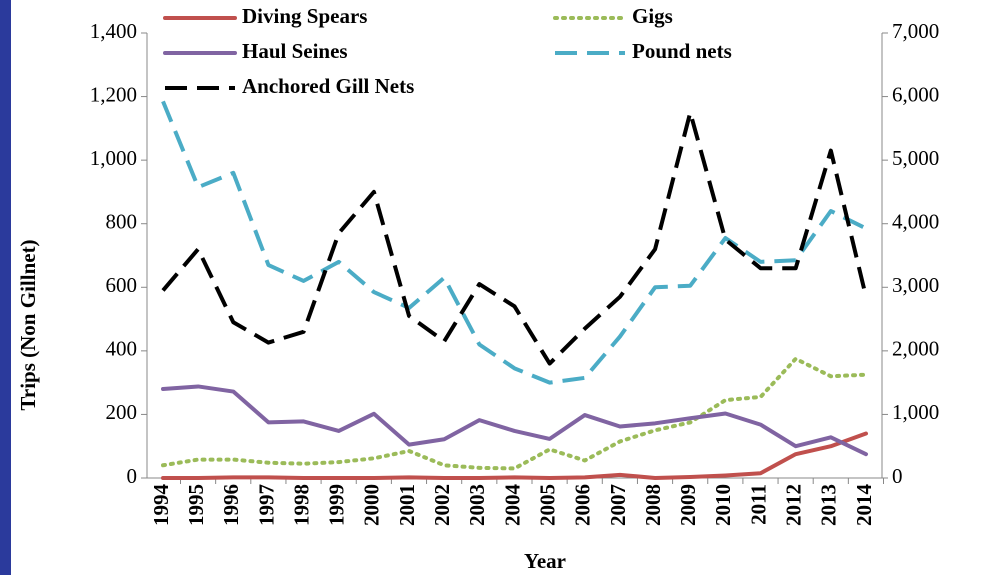 The width and height of the screenshot is (986, 575). Describe the element at coordinates (829, 505) in the screenshot. I see `x-tick-label: 2013` at that location.